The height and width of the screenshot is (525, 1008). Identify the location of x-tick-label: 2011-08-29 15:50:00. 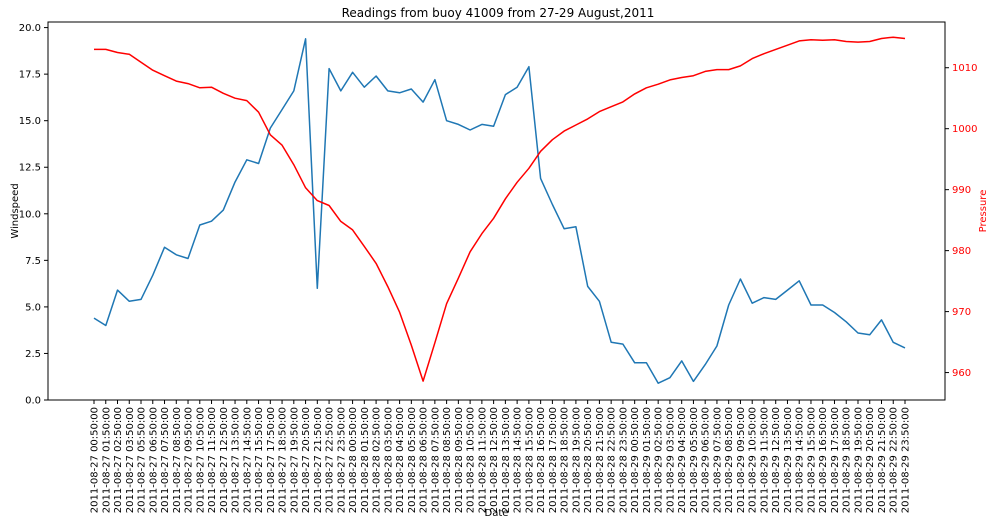
(811, 460).